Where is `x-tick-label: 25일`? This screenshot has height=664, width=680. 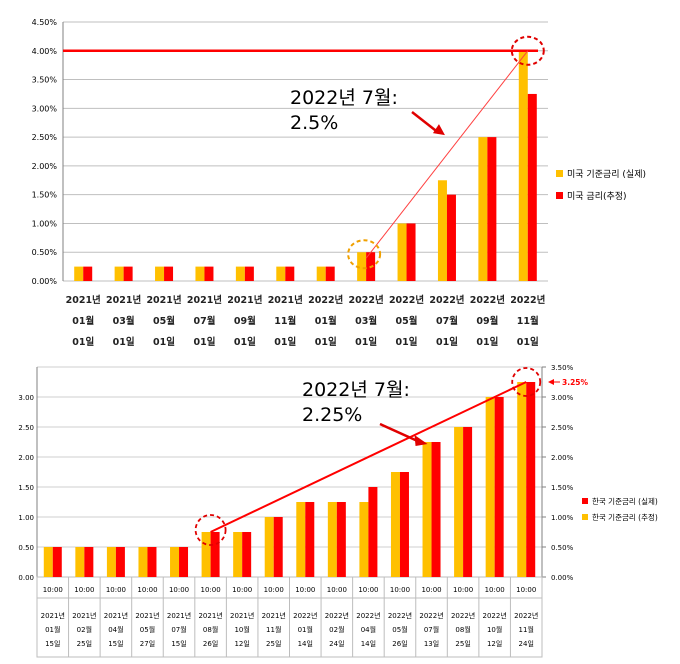 x-tick-label: 25일 is located at coordinates (84, 643).